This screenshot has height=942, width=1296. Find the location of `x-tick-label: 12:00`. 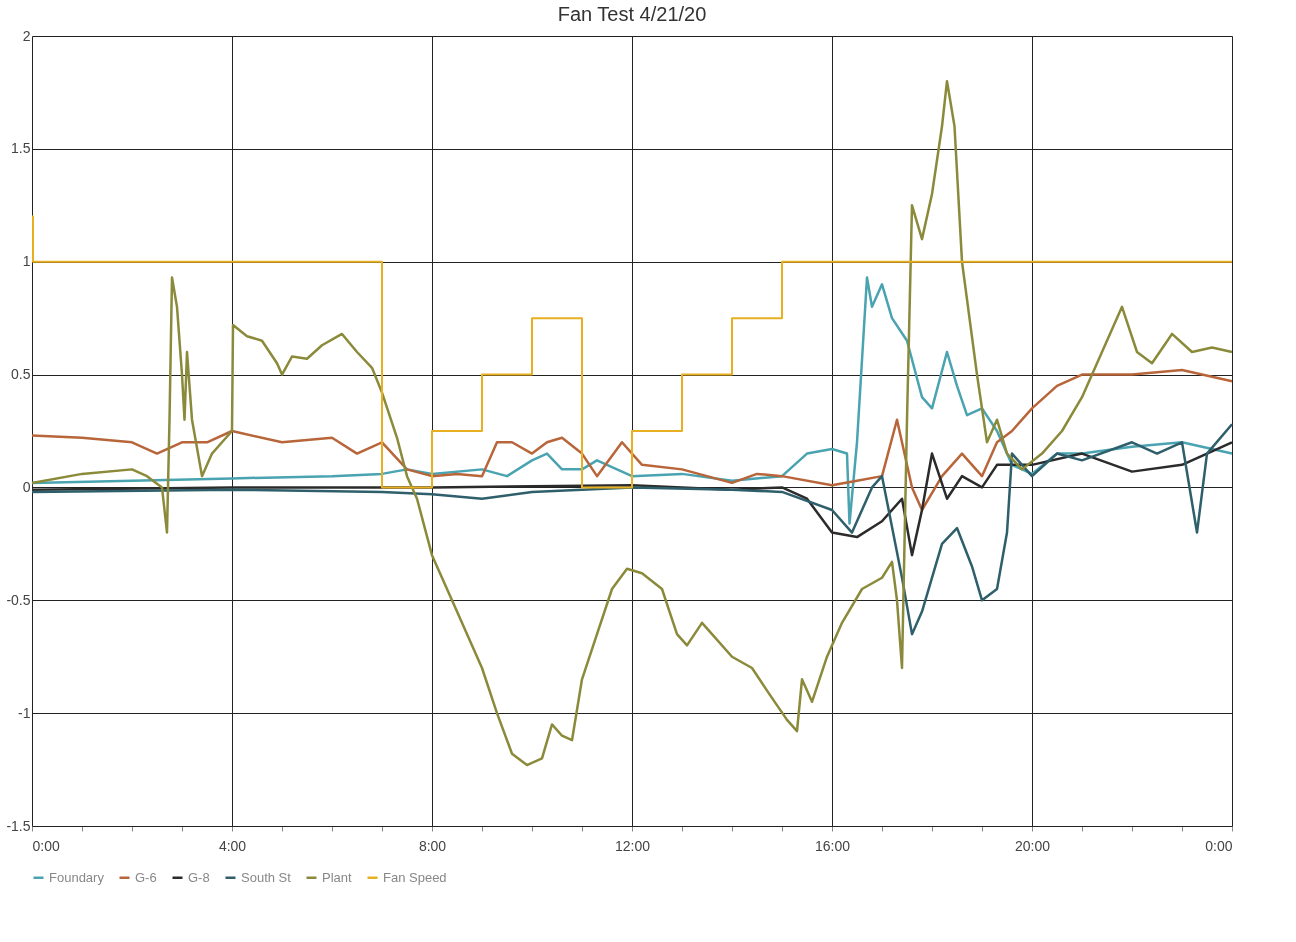

x-tick-label: 12:00 is located at coordinates (632, 845).